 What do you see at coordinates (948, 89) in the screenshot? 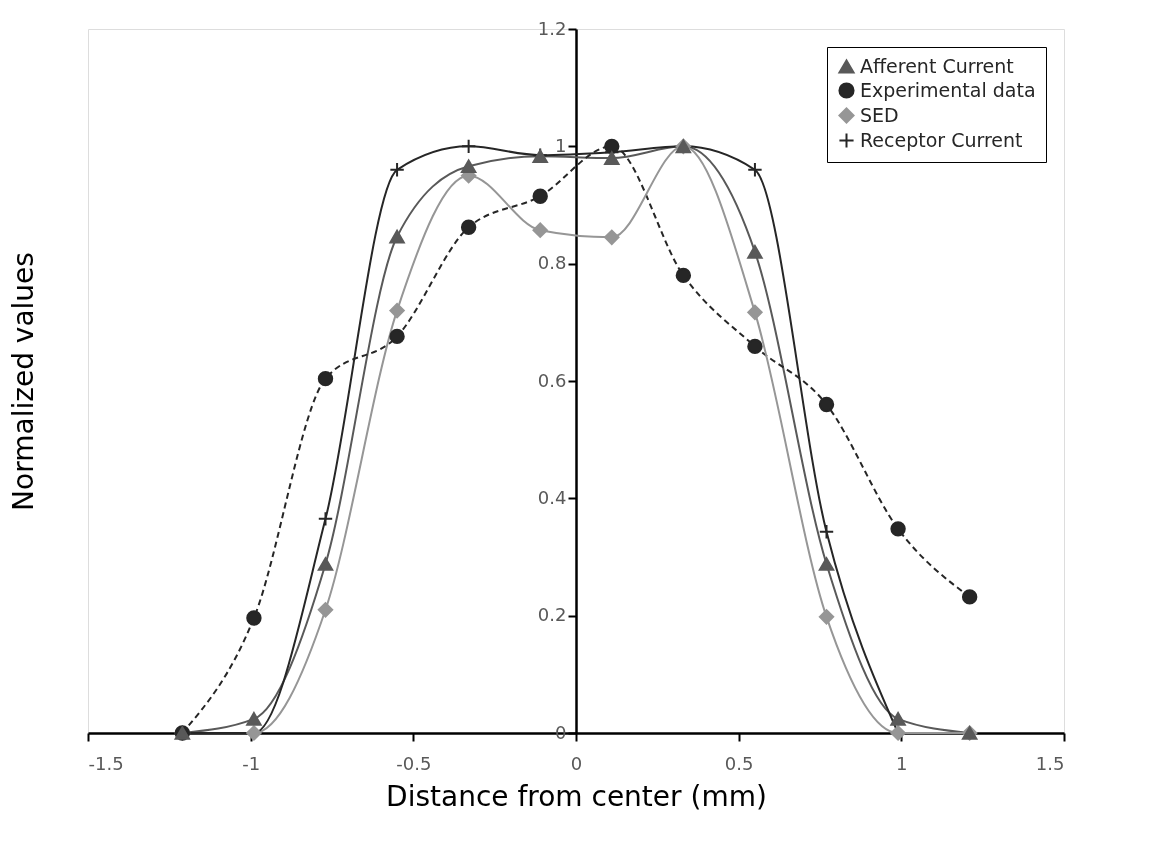
I see `legend-label: Experimental data` at bounding box center [948, 89].